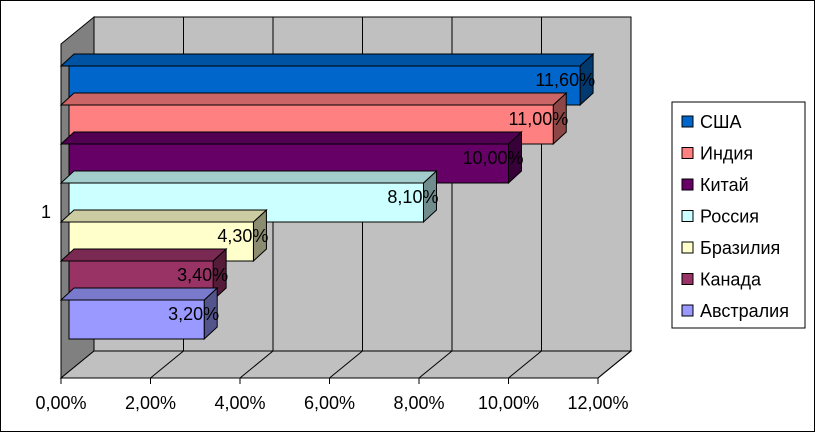 This screenshot has height=432, width=815. What do you see at coordinates (291, 138) in the screenshot?
I see `bar-3-top` at bounding box center [291, 138].